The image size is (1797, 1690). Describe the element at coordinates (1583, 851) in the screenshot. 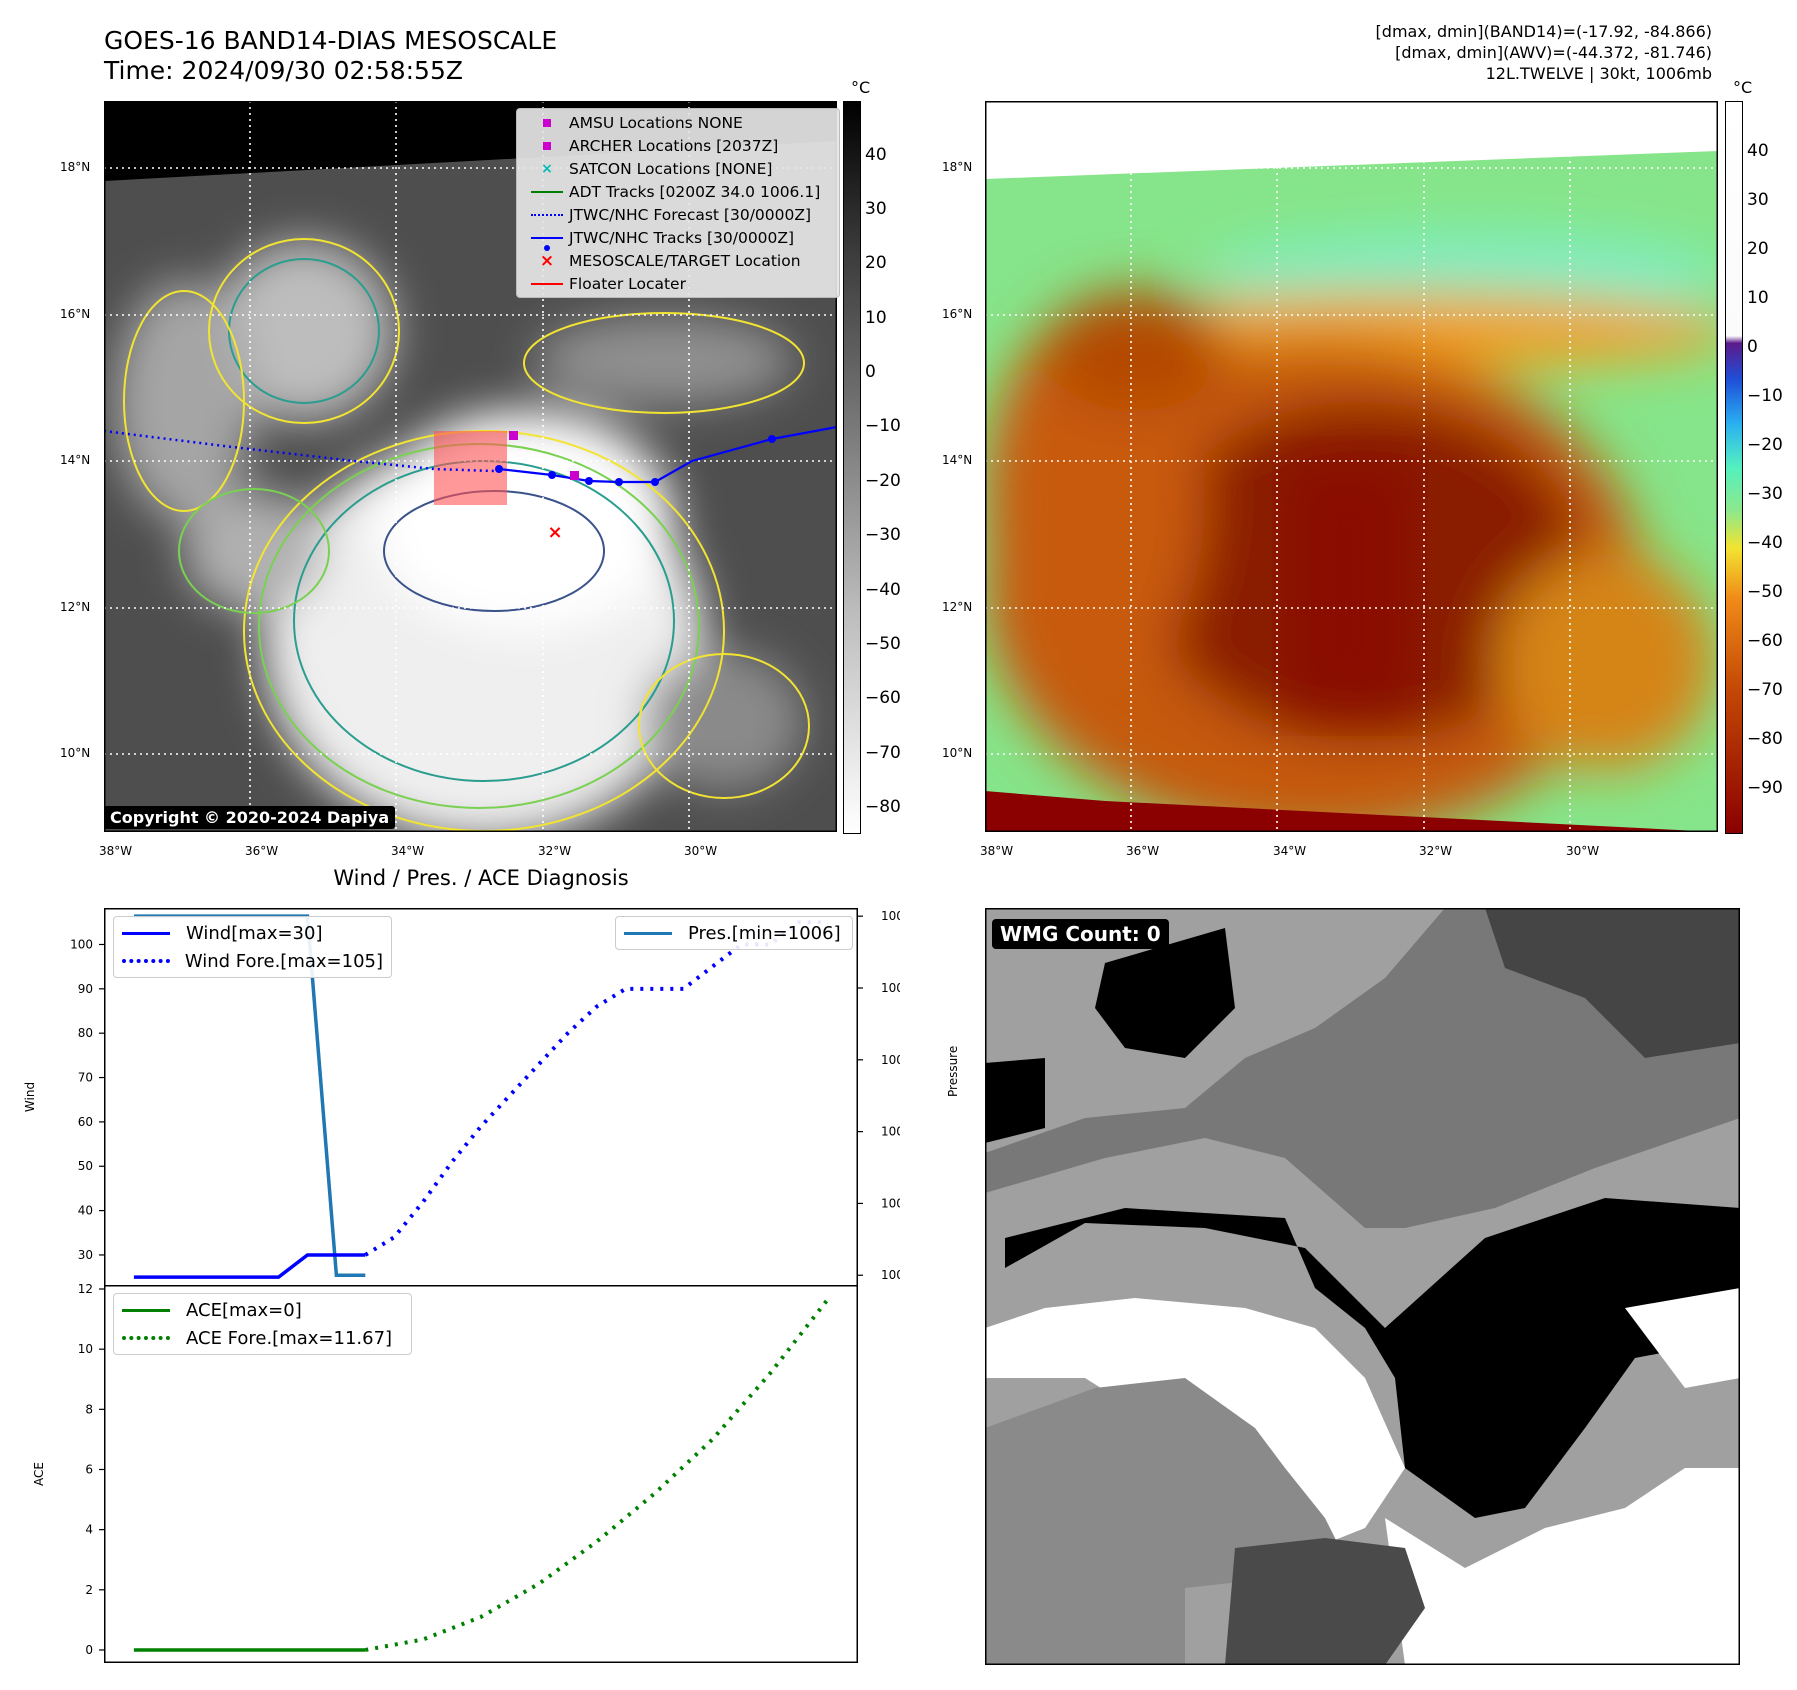

I see `awv-lon-30: 30°W` at that location.